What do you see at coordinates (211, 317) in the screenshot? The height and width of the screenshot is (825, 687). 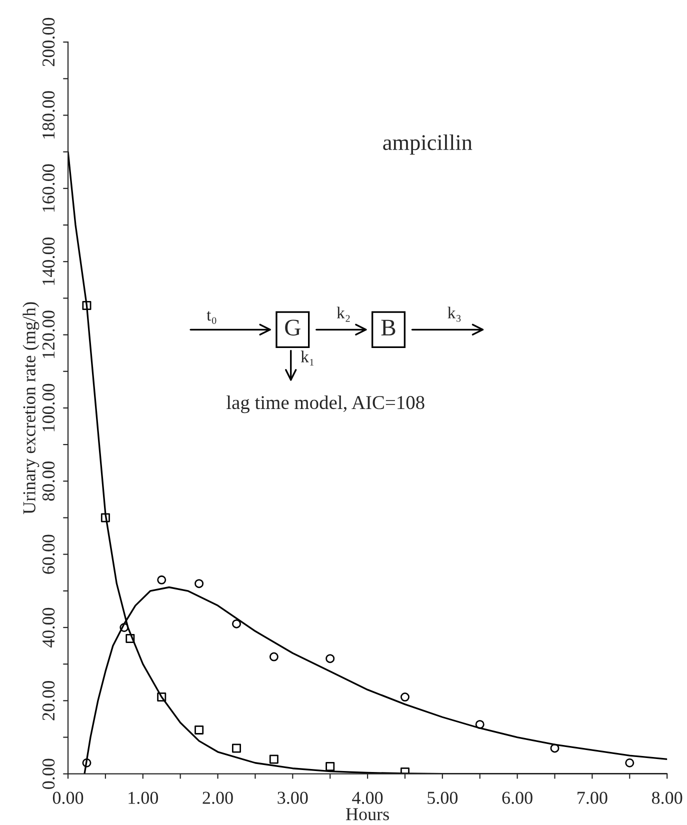 I see `annotation: t₀` at bounding box center [211, 317].